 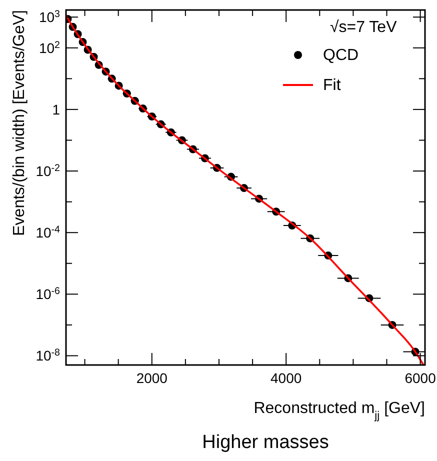 I want to click on legend-title: √s=7 TeV, so click(x=364, y=27).